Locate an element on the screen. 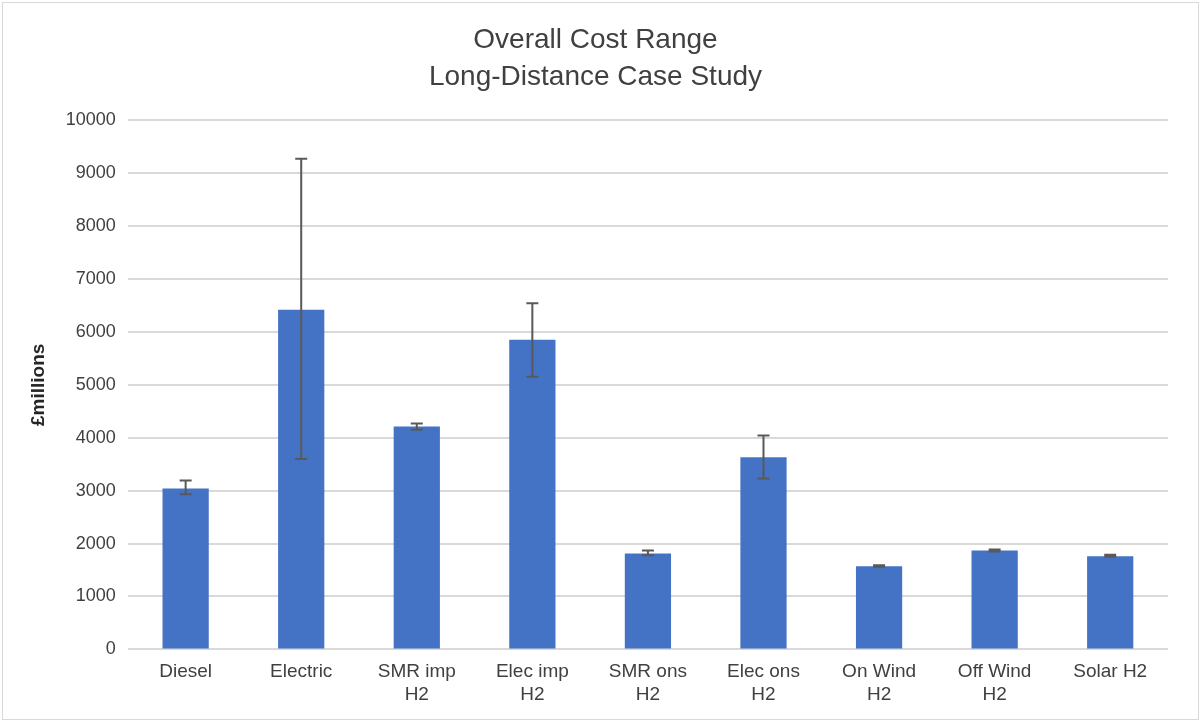 The width and height of the screenshot is (1201, 722). y-tick-label: 4000 is located at coordinates (95, 436).